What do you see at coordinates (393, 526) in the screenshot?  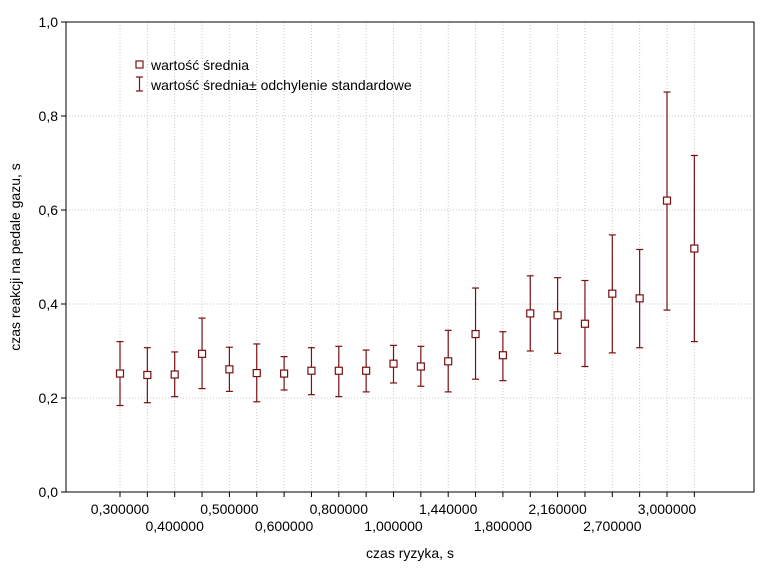 I see `x-tick-label: 1,000000` at bounding box center [393, 526].